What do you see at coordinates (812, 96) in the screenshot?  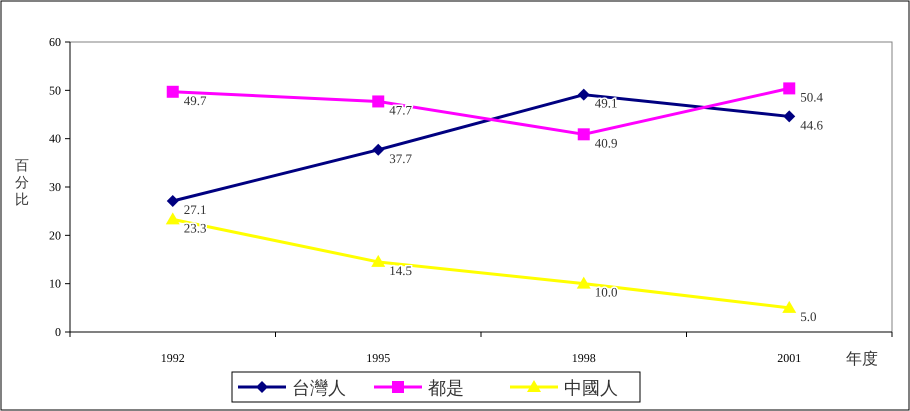 I see `data-label: 50.4` at bounding box center [812, 96].